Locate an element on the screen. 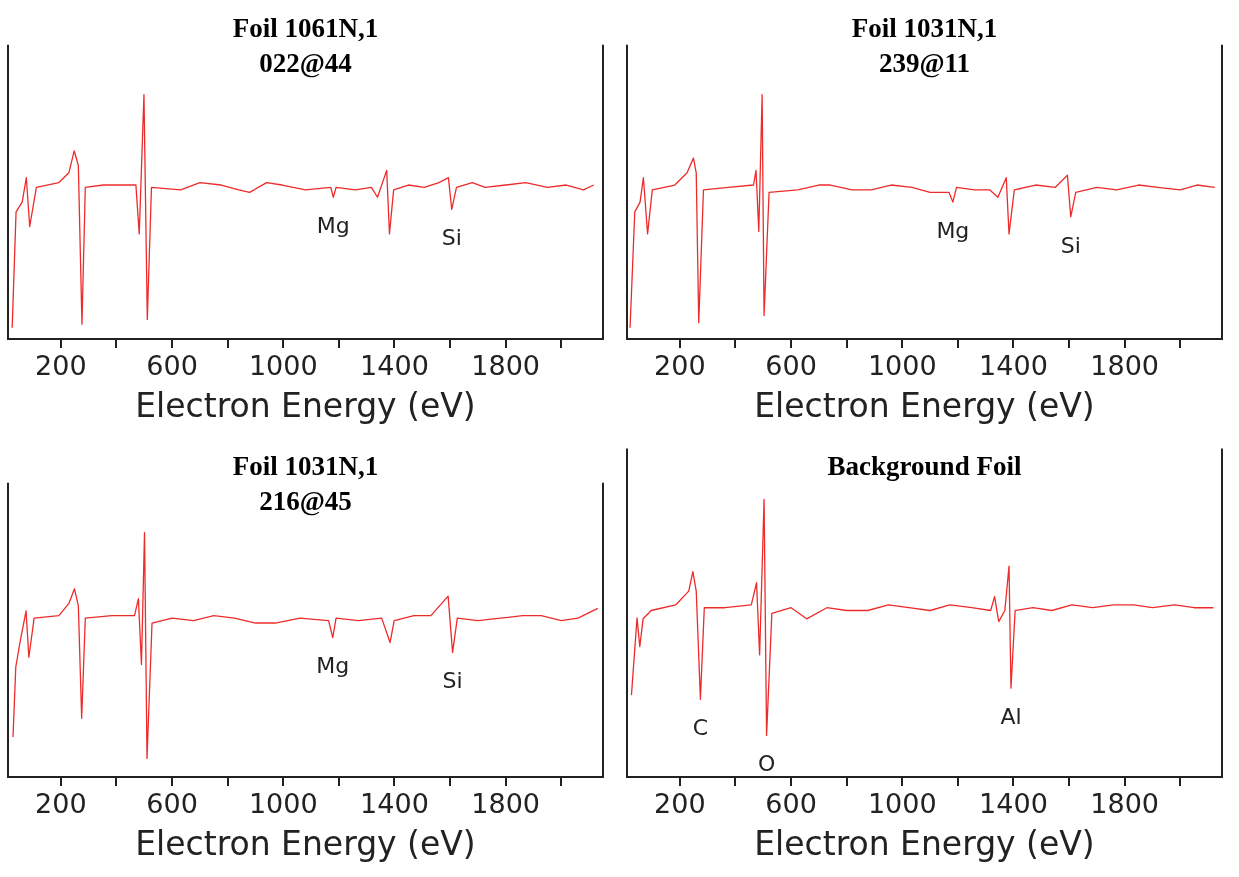  chart-subtitle: 022@44 is located at coordinates (305, 62).